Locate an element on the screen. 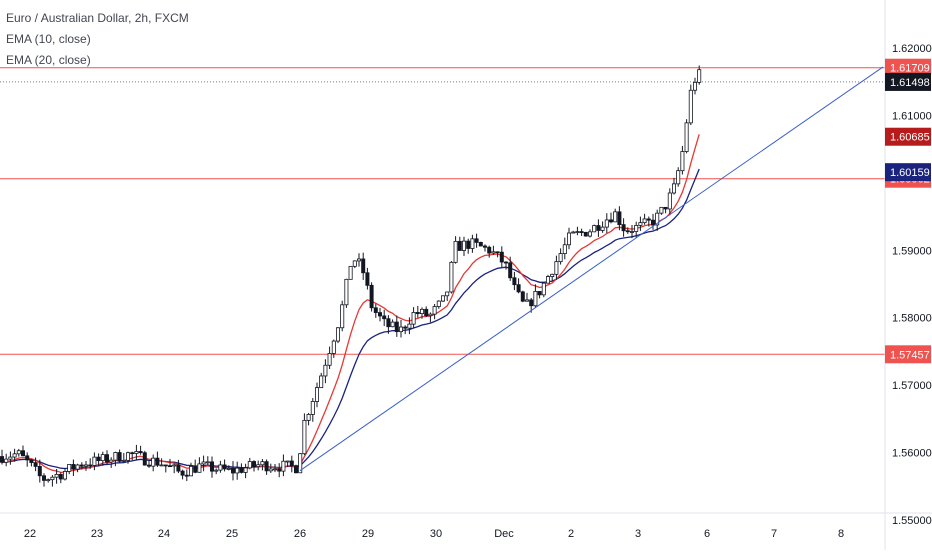  chart-title: Euro / Australian Dollar, 2h, FXCM is located at coordinates (97, 18).